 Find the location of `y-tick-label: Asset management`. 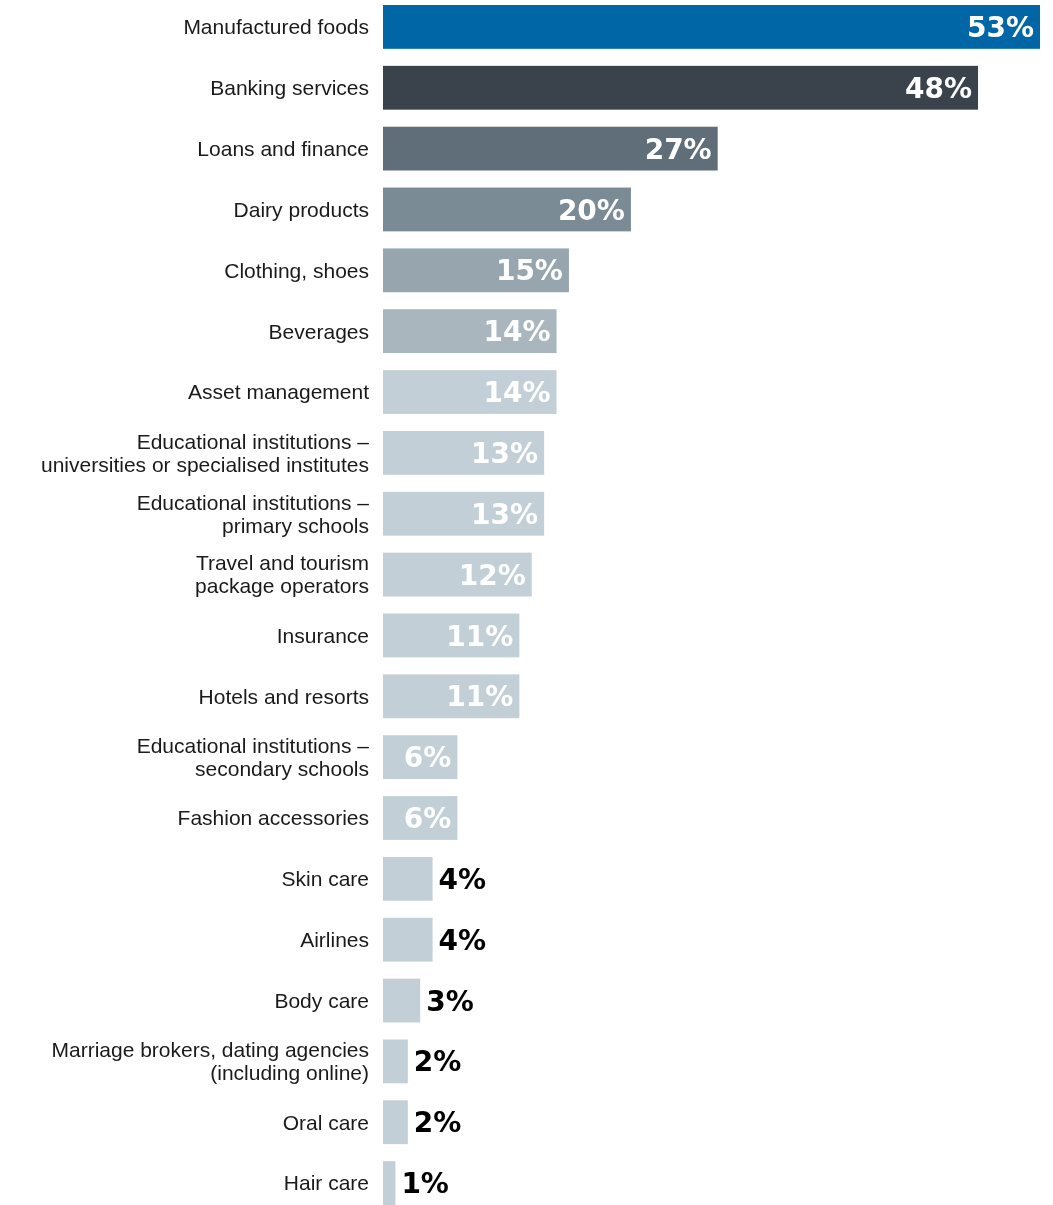

y-tick-label: Asset management is located at coordinates (279, 392).